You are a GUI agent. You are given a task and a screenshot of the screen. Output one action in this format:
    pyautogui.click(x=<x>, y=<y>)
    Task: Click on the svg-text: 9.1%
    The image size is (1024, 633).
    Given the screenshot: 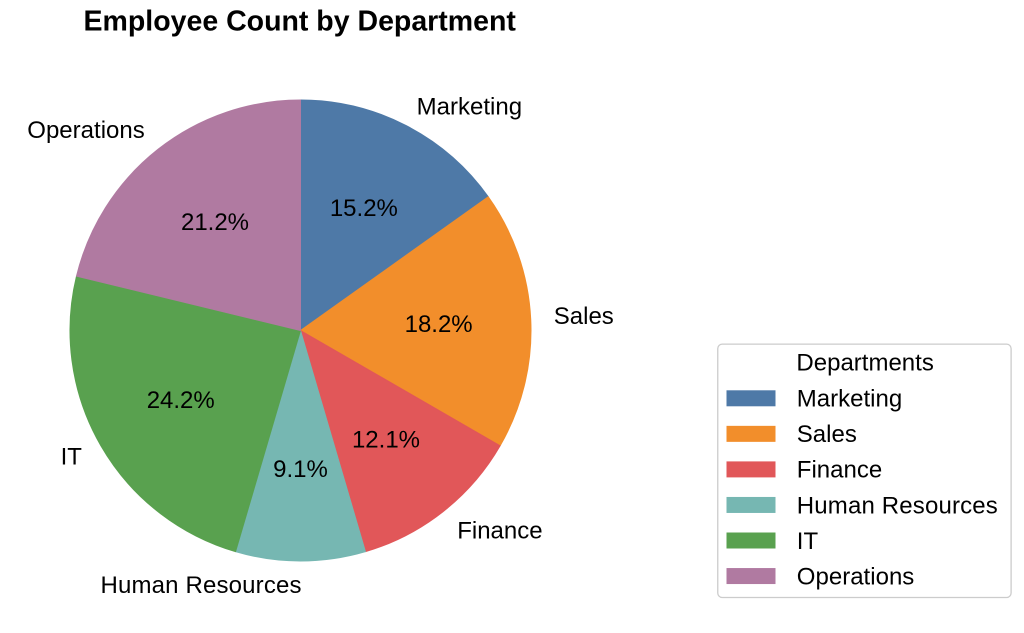 What is the action you would take?
    pyautogui.click(x=300, y=469)
    